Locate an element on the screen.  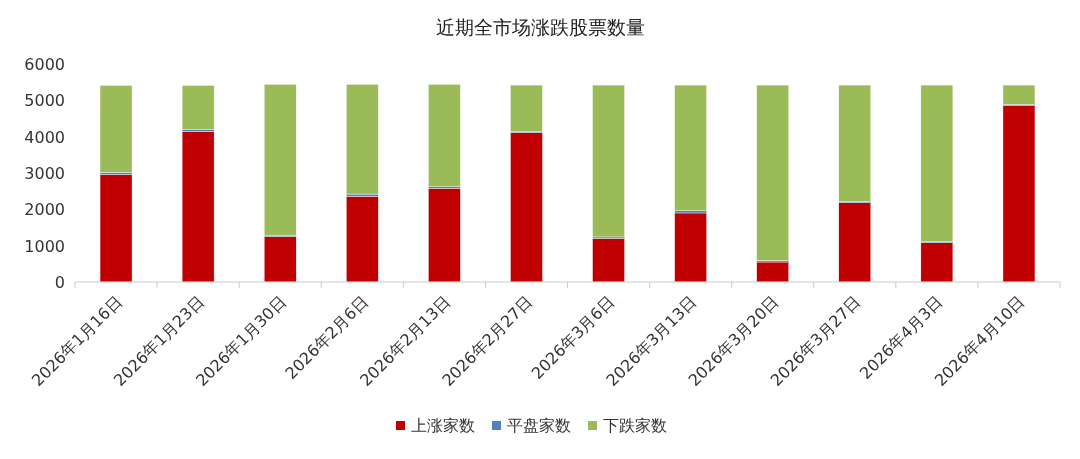
y-tick-label: 6000 is located at coordinates (44, 64).